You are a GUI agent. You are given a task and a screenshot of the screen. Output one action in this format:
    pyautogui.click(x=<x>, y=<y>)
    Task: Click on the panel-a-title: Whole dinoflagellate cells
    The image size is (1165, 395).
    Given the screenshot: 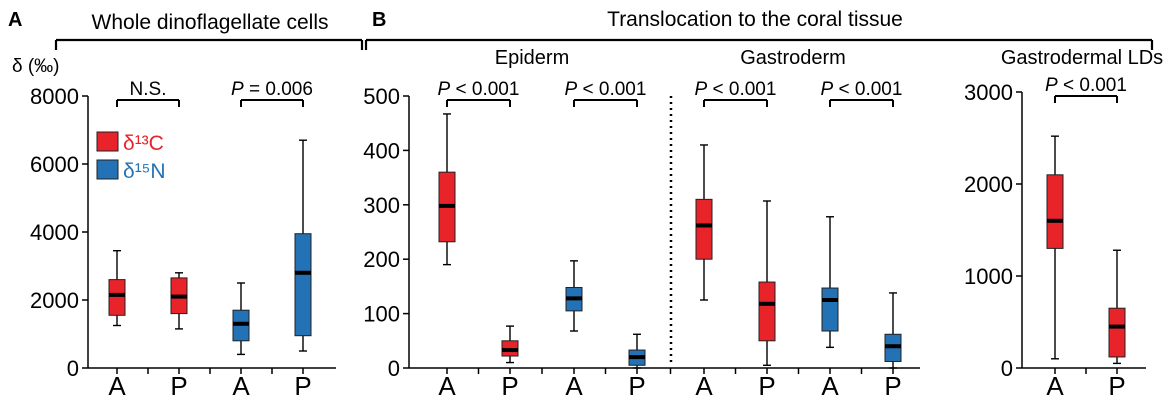 What is the action you would take?
    pyautogui.click(x=210, y=22)
    